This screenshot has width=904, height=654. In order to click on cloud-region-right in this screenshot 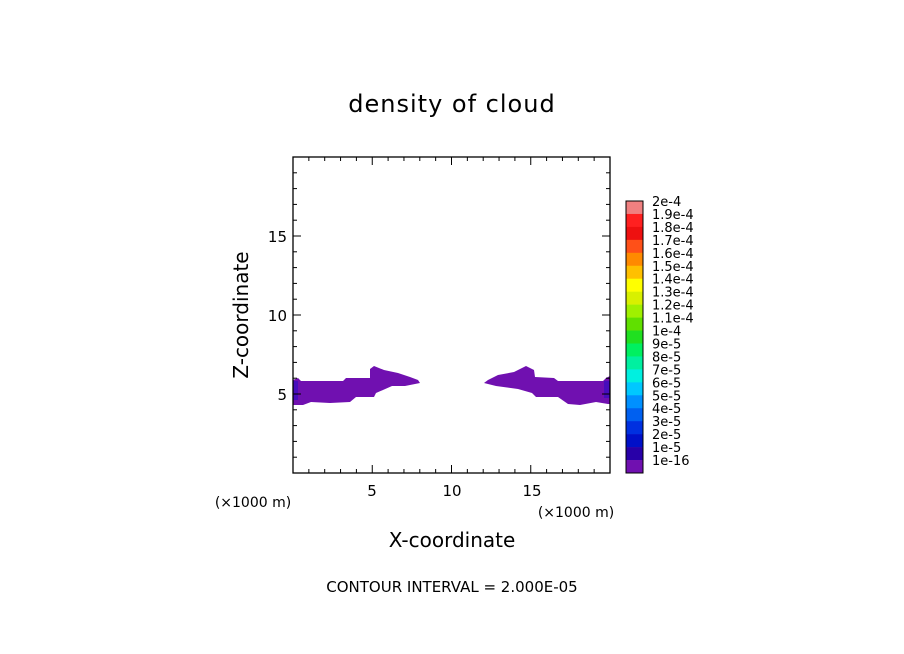, I will do `click(547, 385)`.